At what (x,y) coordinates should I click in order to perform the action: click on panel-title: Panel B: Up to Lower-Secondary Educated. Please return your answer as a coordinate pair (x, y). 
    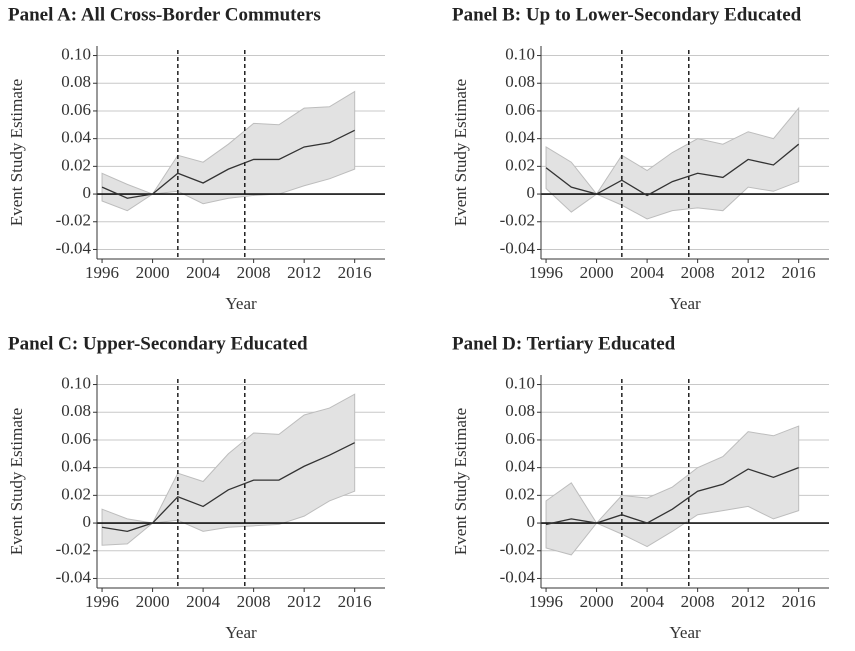
    Looking at the image, I should click on (627, 14).